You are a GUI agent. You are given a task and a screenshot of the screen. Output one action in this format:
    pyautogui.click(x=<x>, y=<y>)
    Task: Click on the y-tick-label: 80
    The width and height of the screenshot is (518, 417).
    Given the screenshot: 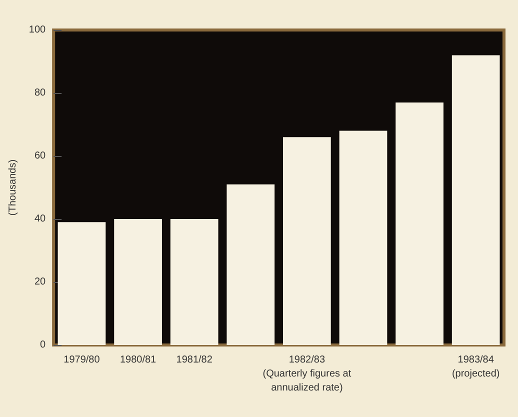 What is the action you would take?
    pyautogui.click(x=40, y=93)
    